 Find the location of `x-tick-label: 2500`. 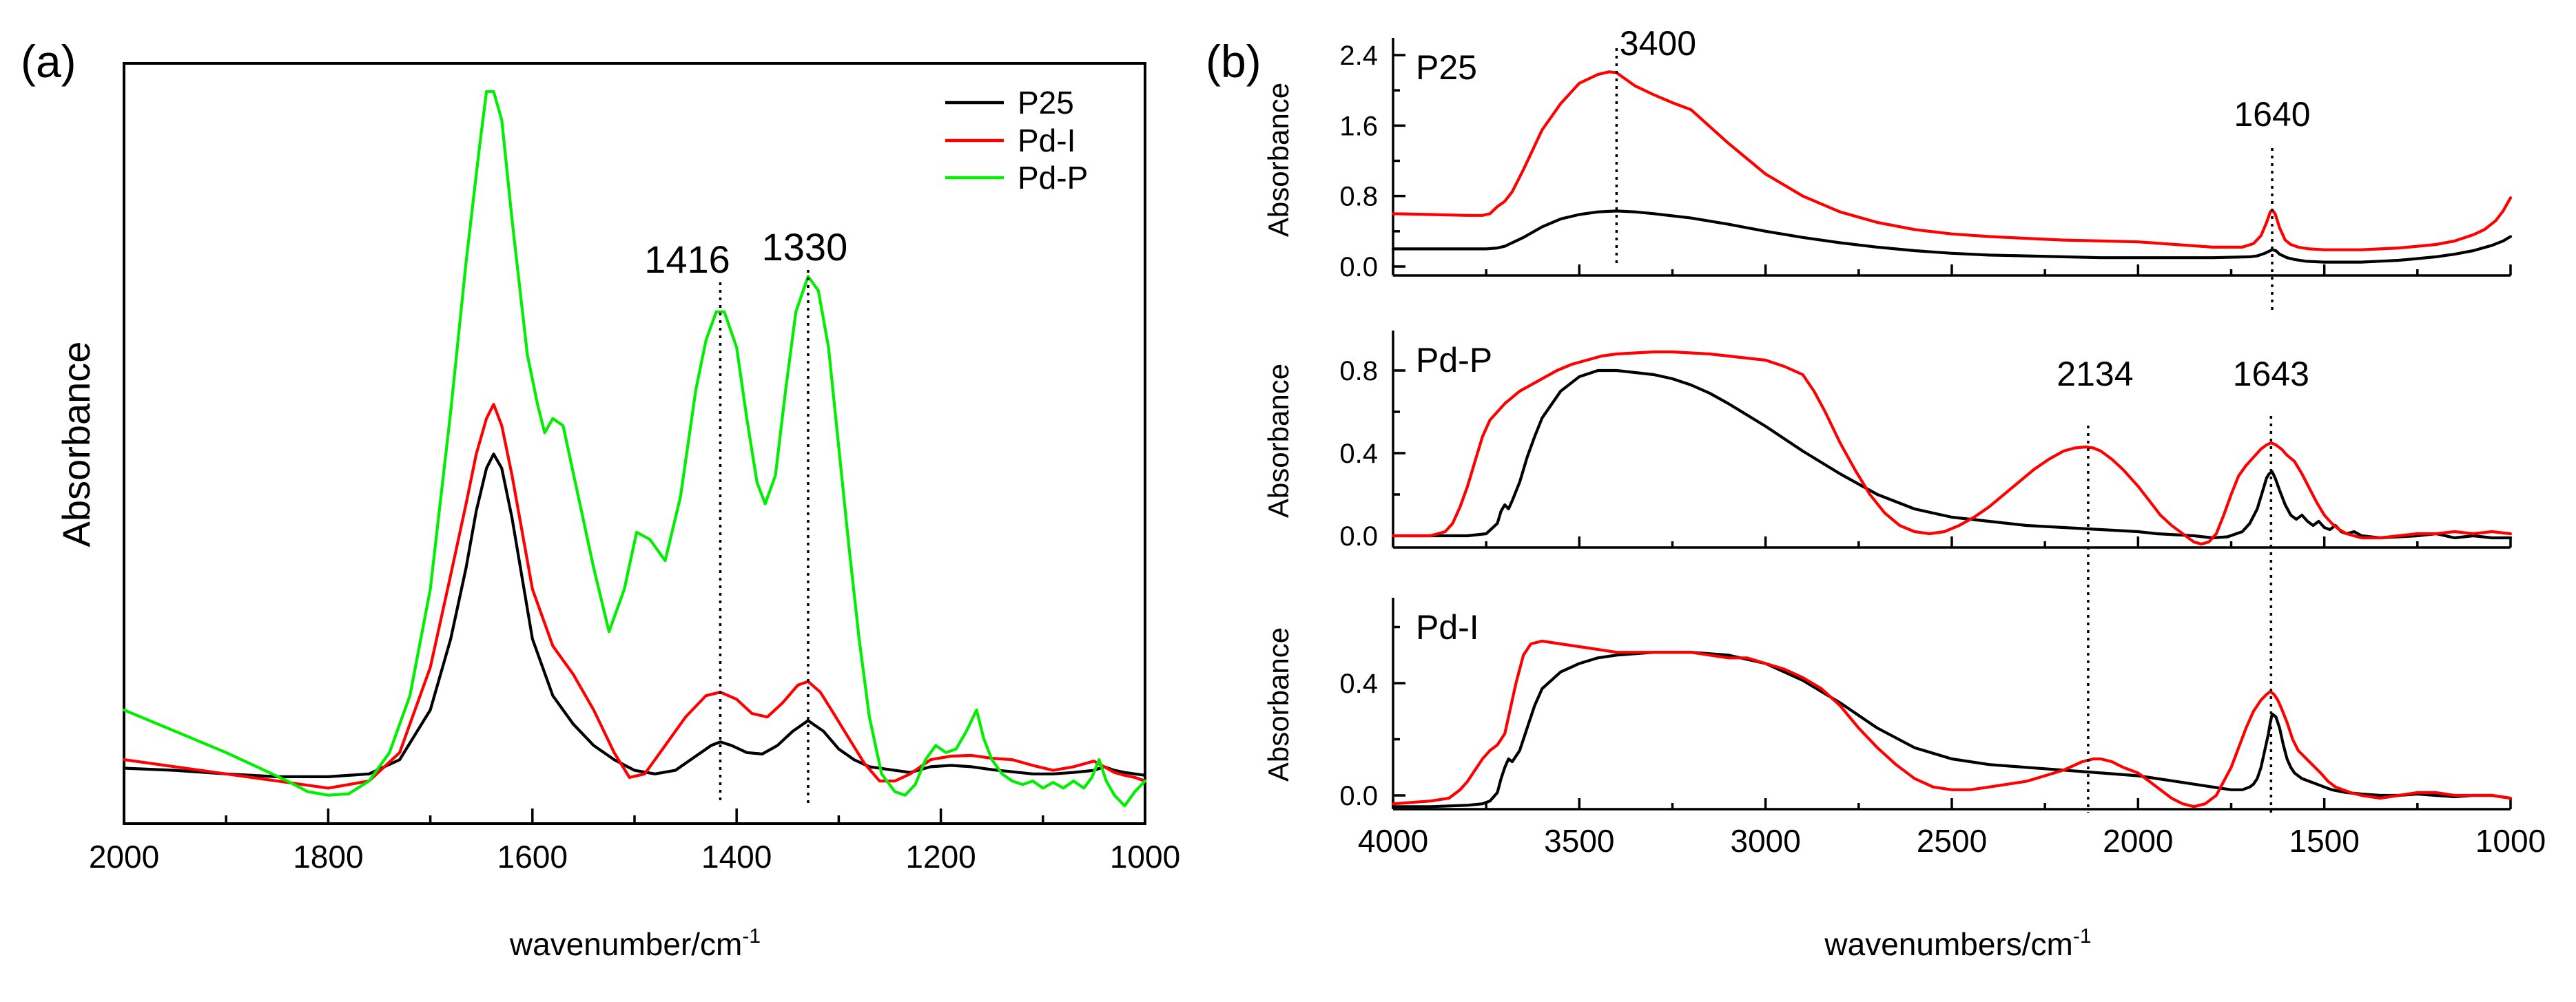

x-tick-label: 2500 is located at coordinates (1952, 841).